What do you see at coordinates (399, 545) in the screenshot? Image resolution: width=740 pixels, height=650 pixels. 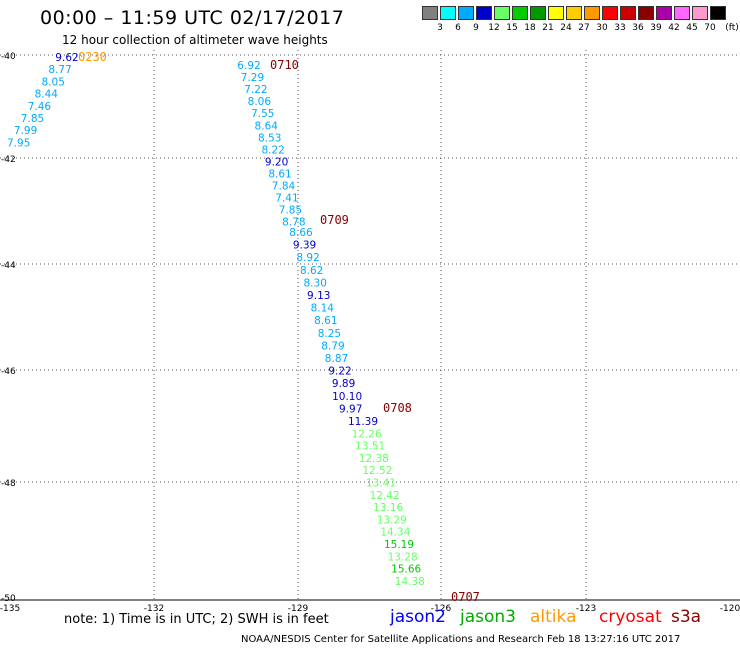 I see `wave-height-value: 15.19` at bounding box center [399, 545].